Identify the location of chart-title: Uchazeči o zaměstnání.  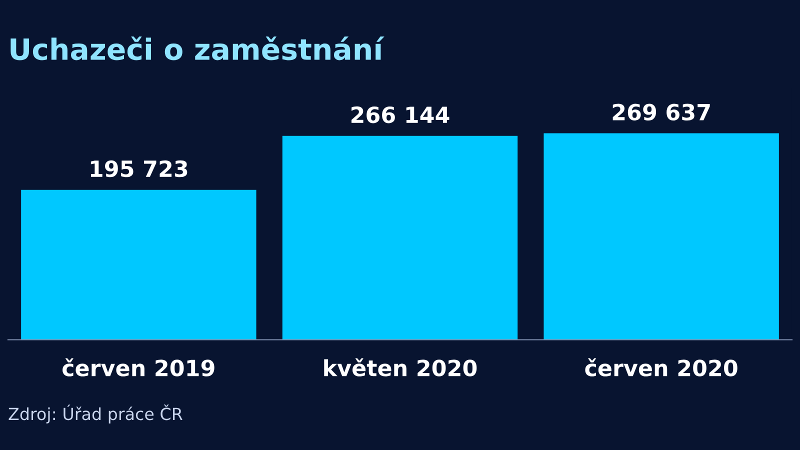
(197, 48).